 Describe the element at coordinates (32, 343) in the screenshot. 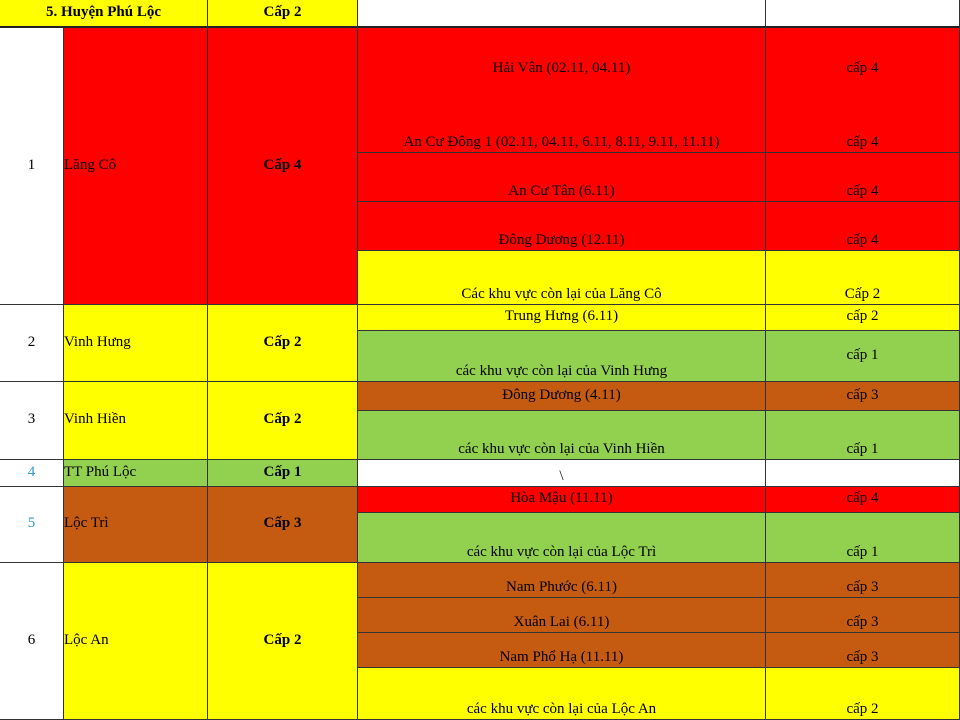

I see `row-index: 2` at that location.